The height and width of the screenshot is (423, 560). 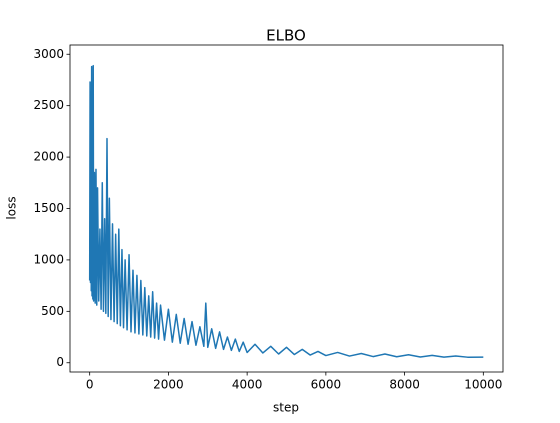 I want to click on chart-title: ELBO, so click(x=286, y=36).